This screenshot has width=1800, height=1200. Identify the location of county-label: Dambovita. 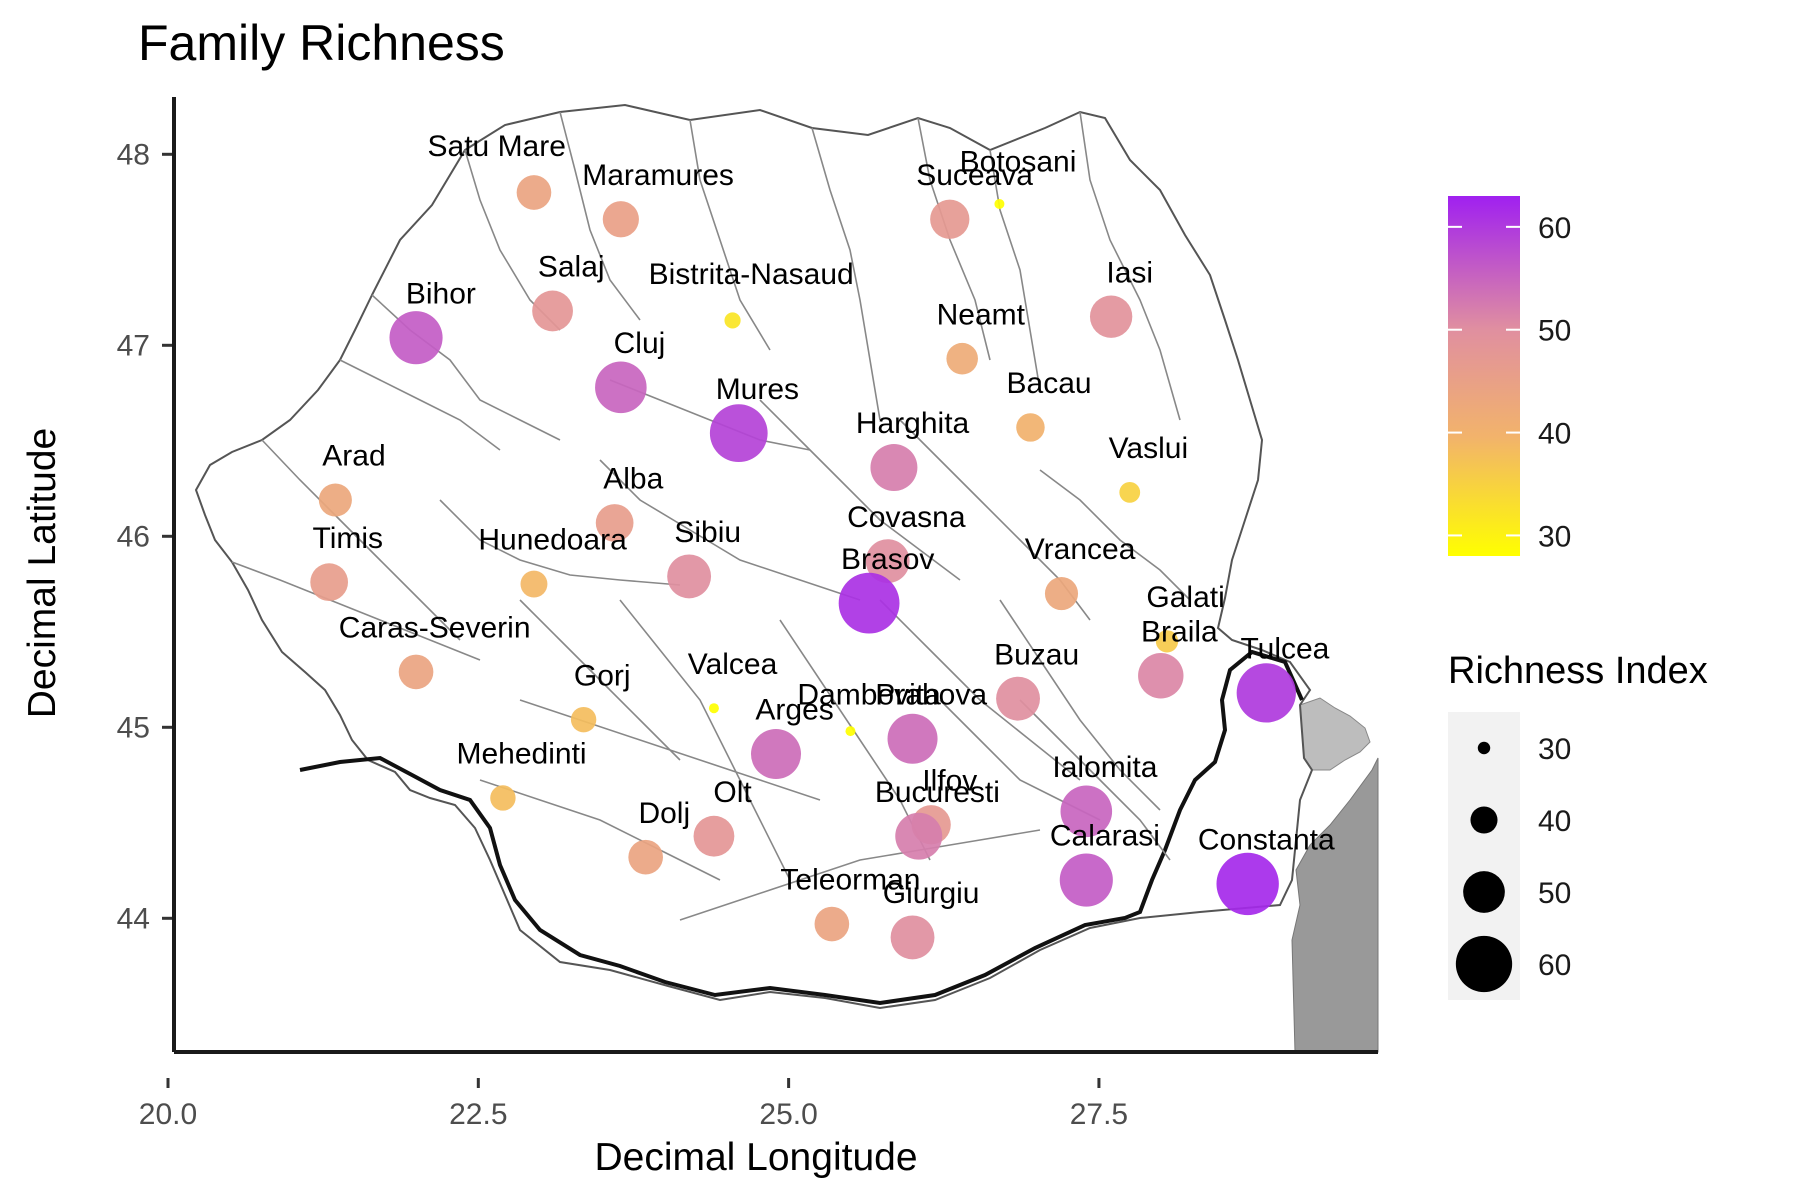
(869, 694).